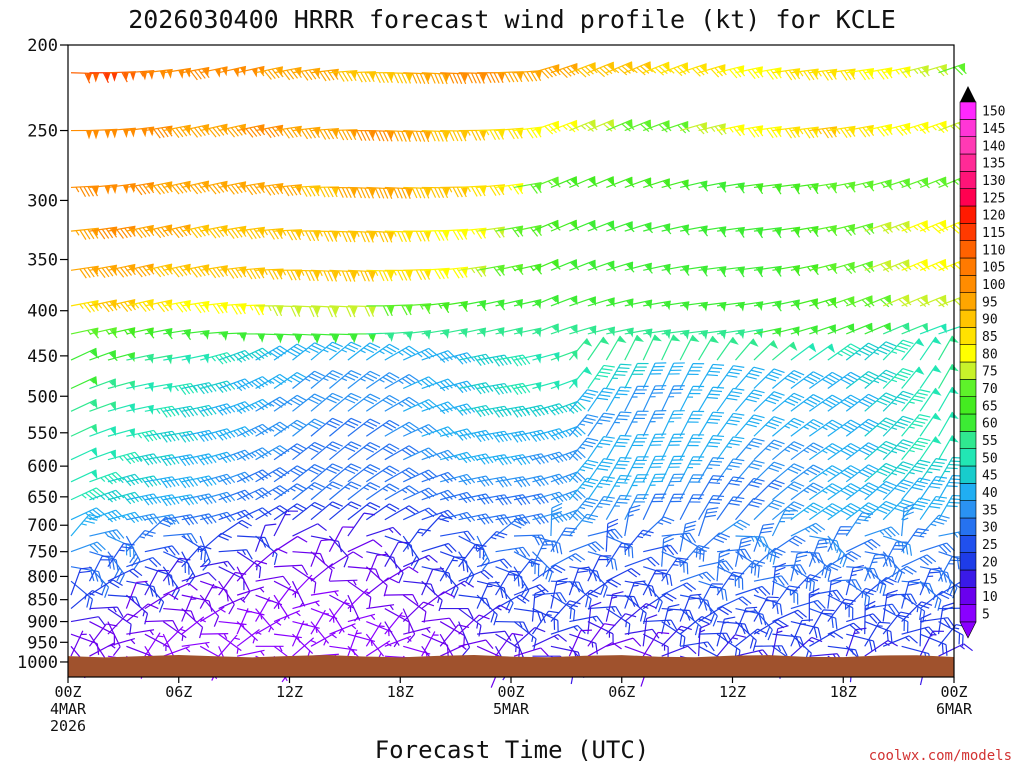 The height and width of the screenshot is (768, 1024). Describe the element at coordinates (993, 216) in the screenshot. I see `colorbar-label: 120` at that location.